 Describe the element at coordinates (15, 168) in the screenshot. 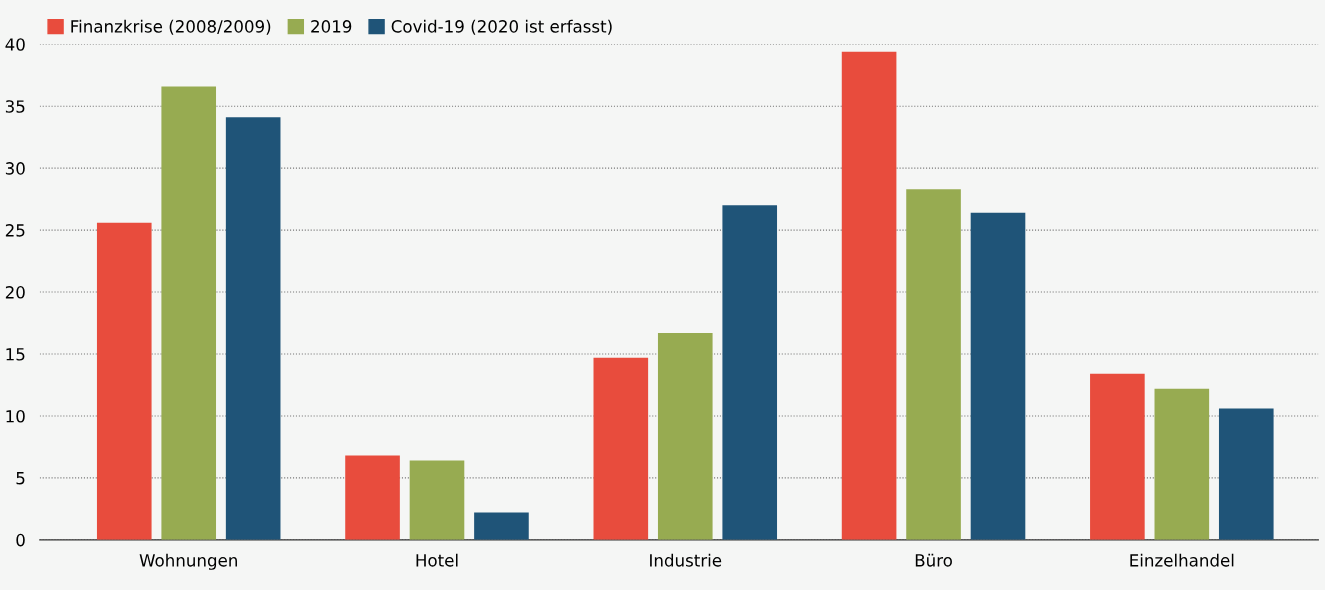

I see `y-tick-label: 30` at that location.